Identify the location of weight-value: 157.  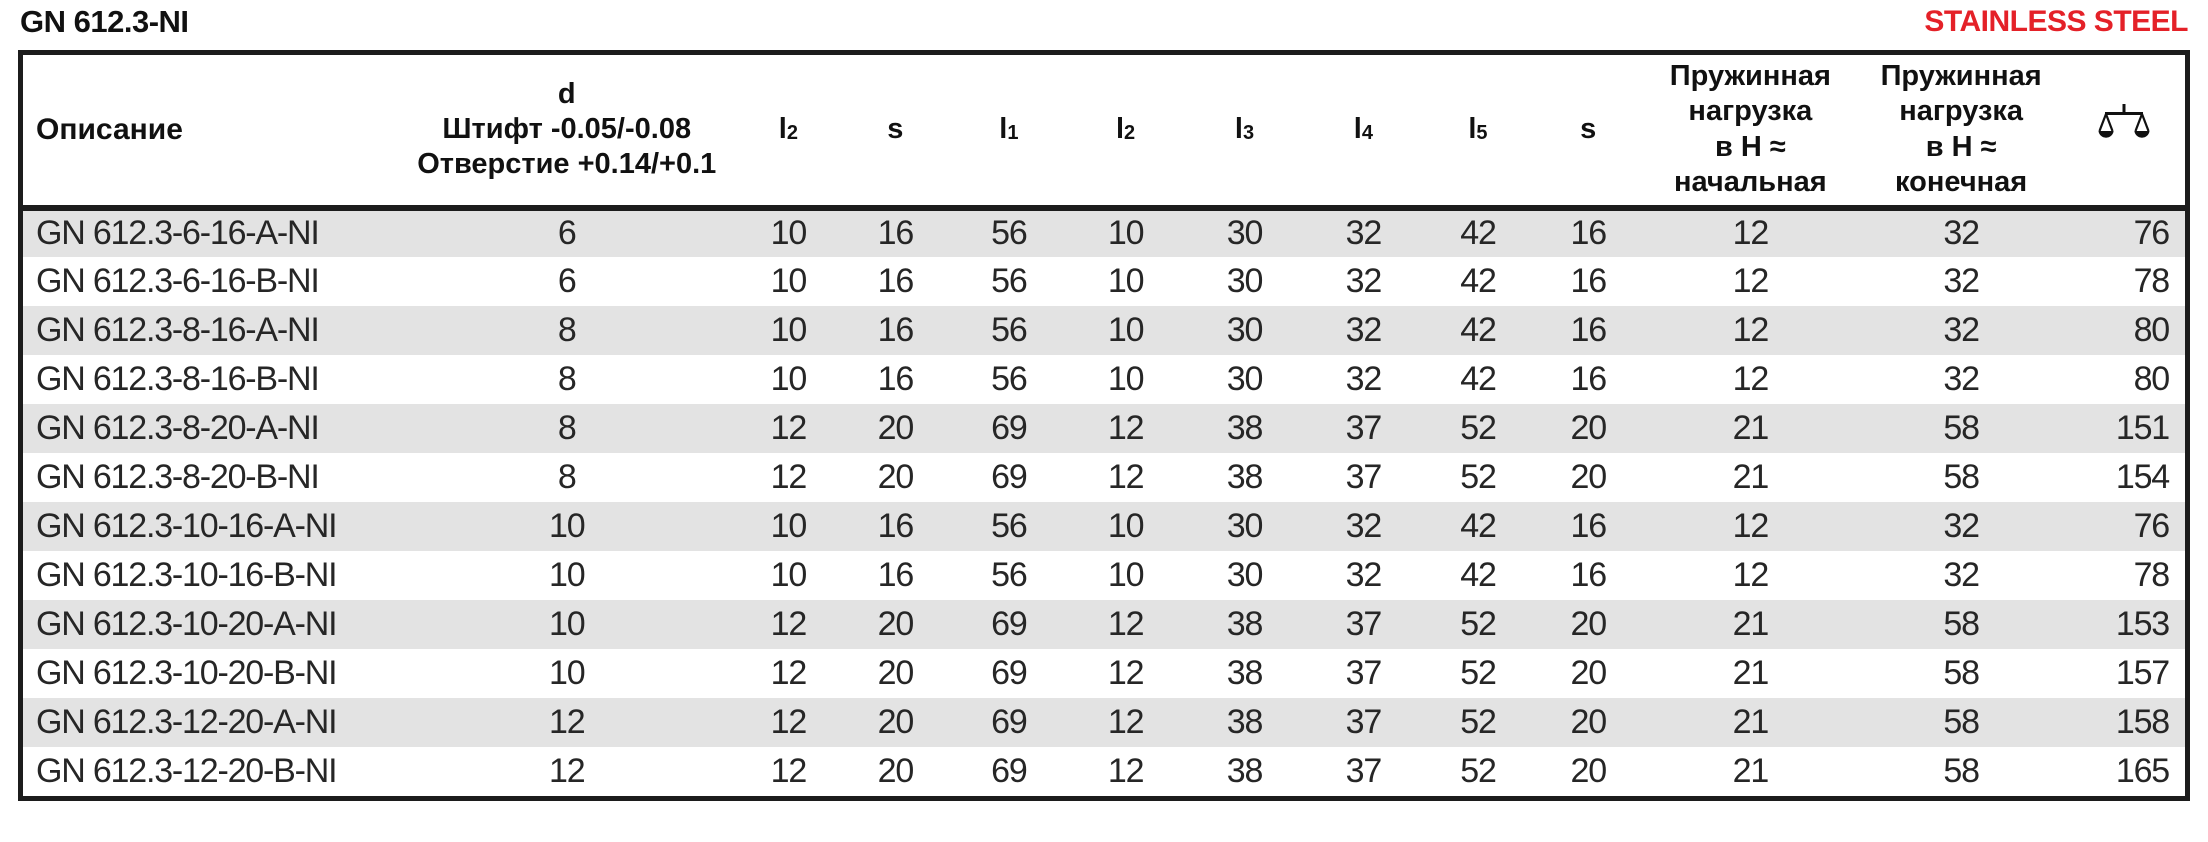
(2142, 672).